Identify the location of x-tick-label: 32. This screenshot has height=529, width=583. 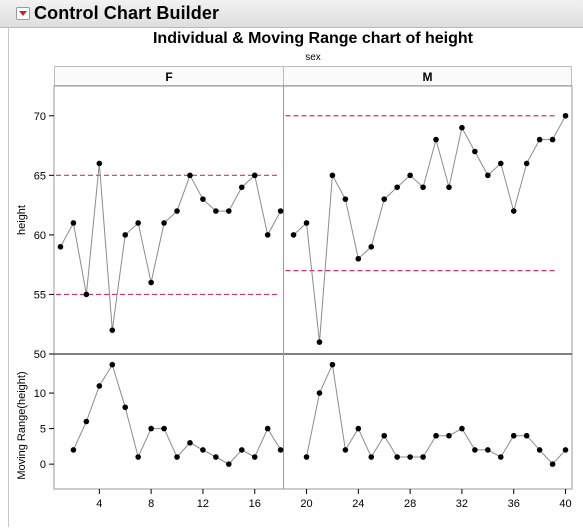
(462, 504).